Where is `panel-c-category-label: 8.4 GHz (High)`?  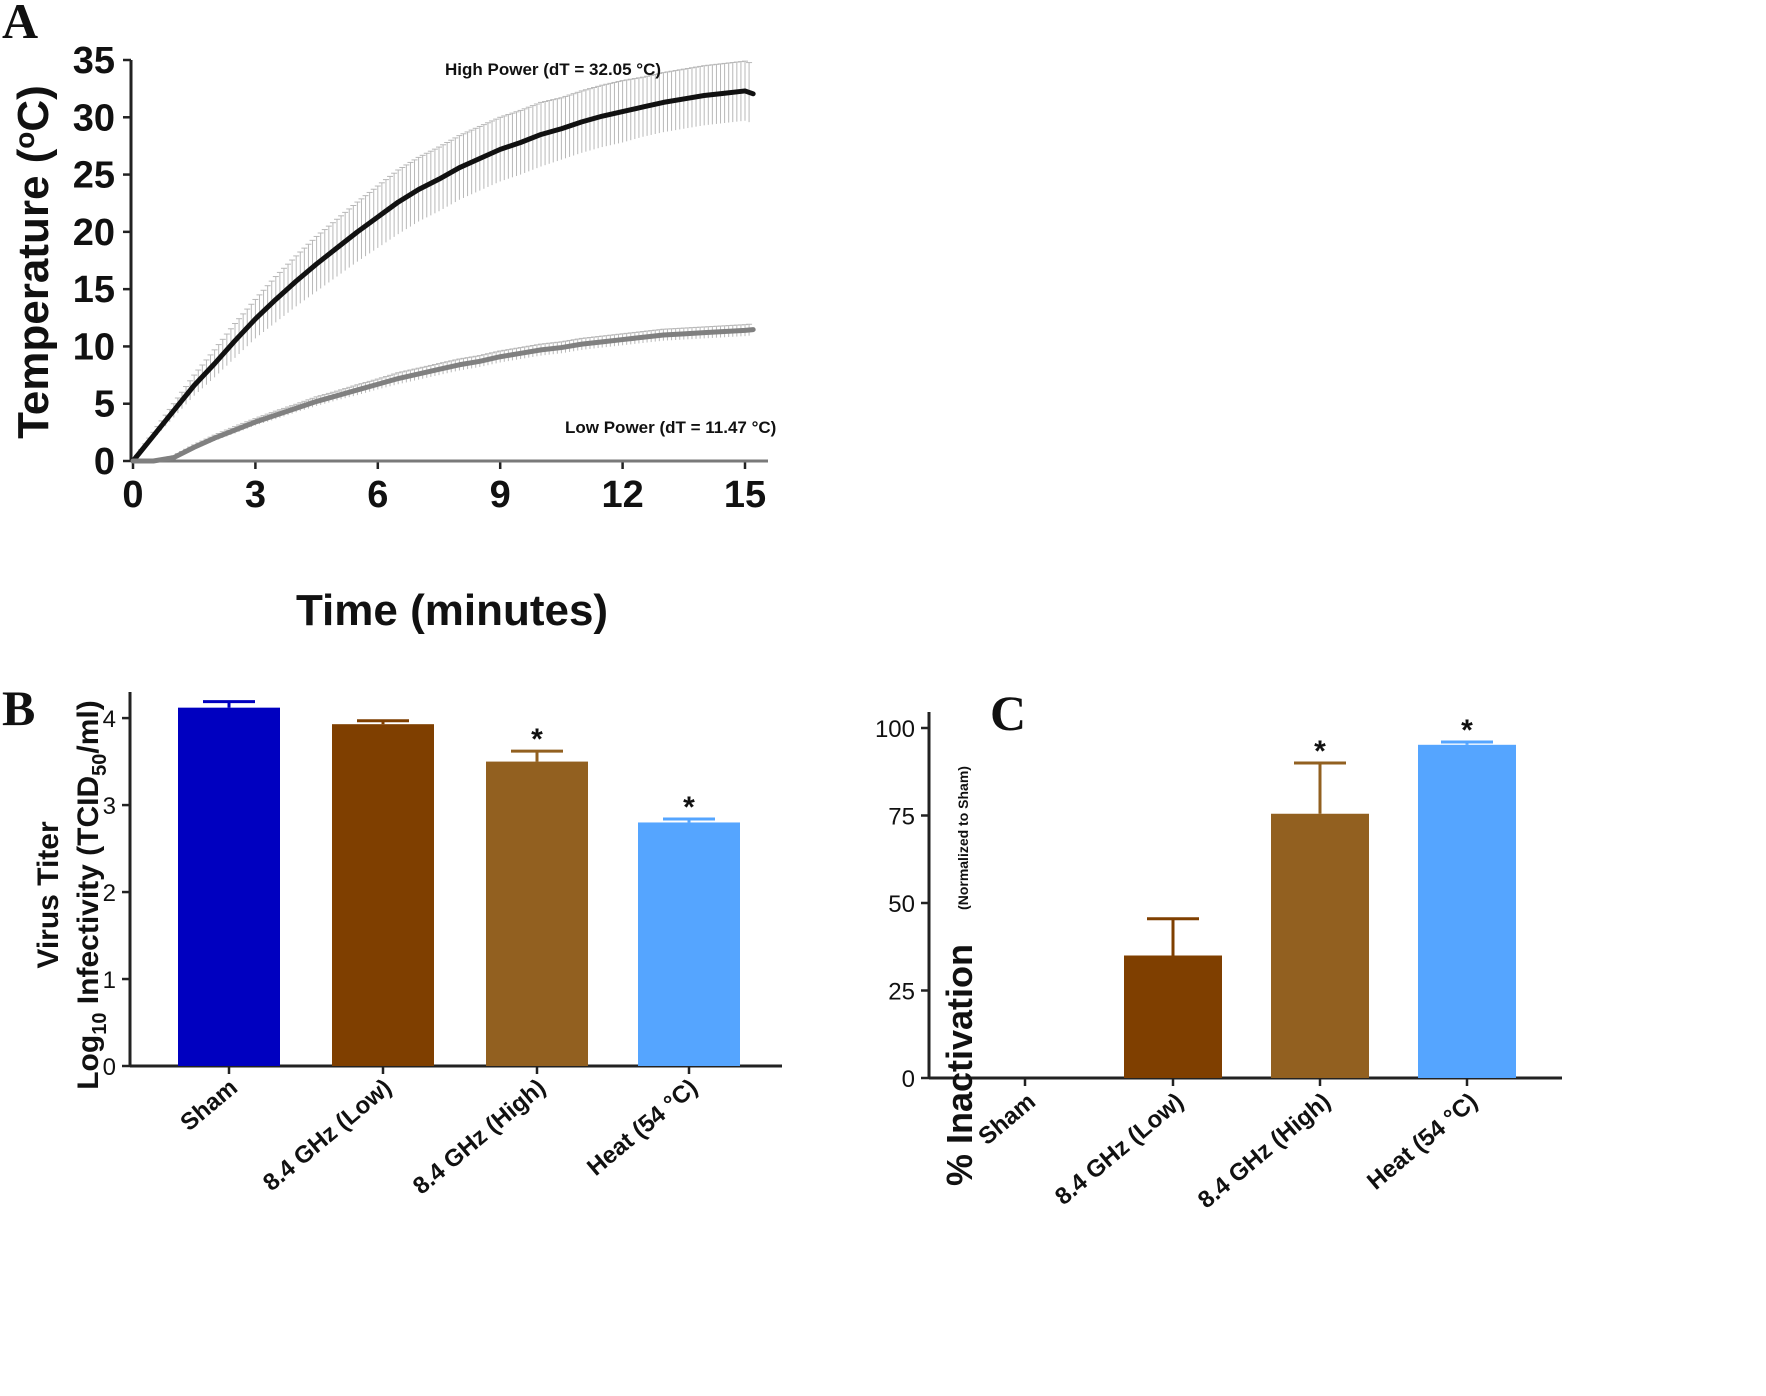 panel-c-category-label: 8.4 GHz (High) is located at coordinates (1264, 1151).